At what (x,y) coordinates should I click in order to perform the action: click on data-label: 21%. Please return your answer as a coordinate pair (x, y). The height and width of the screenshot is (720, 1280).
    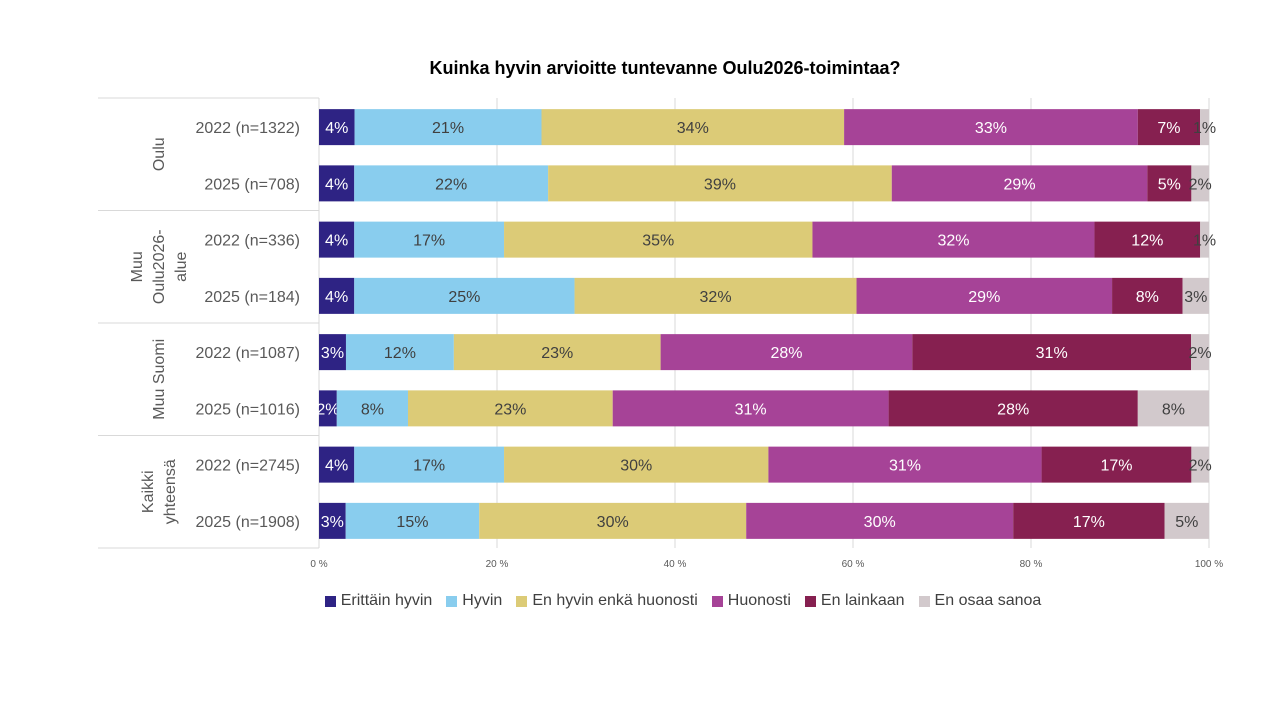
    Looking at the image, I should click on (448, 128).